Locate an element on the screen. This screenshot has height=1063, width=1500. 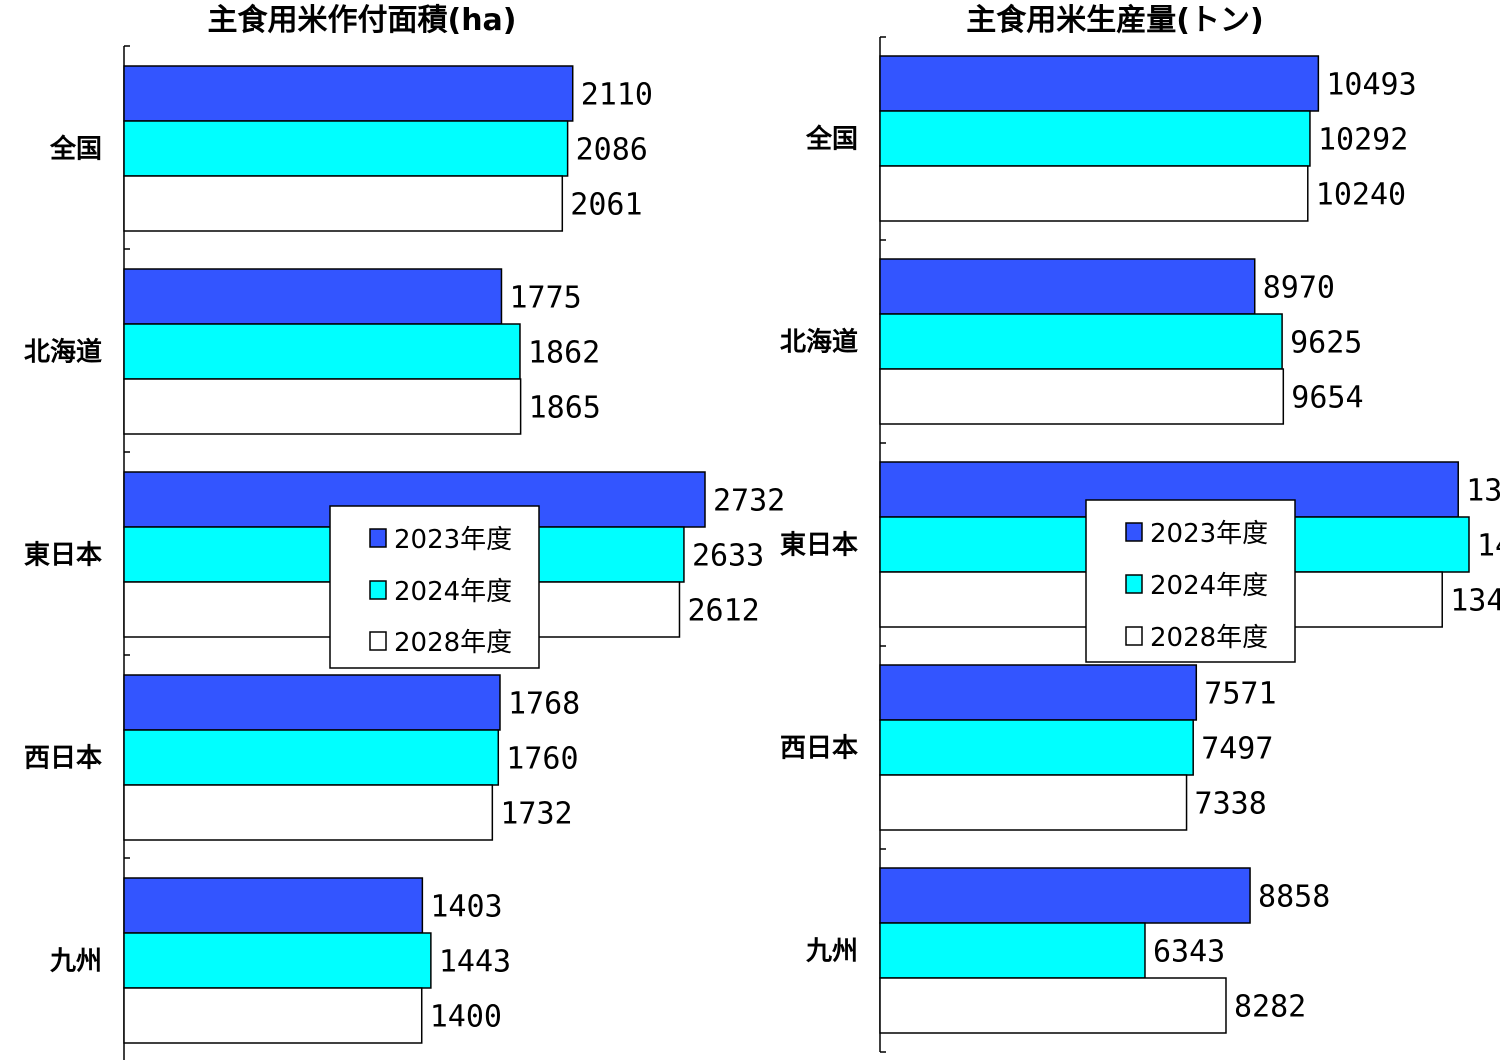
data-label: 9654 is located at coordinates (1327, 398).